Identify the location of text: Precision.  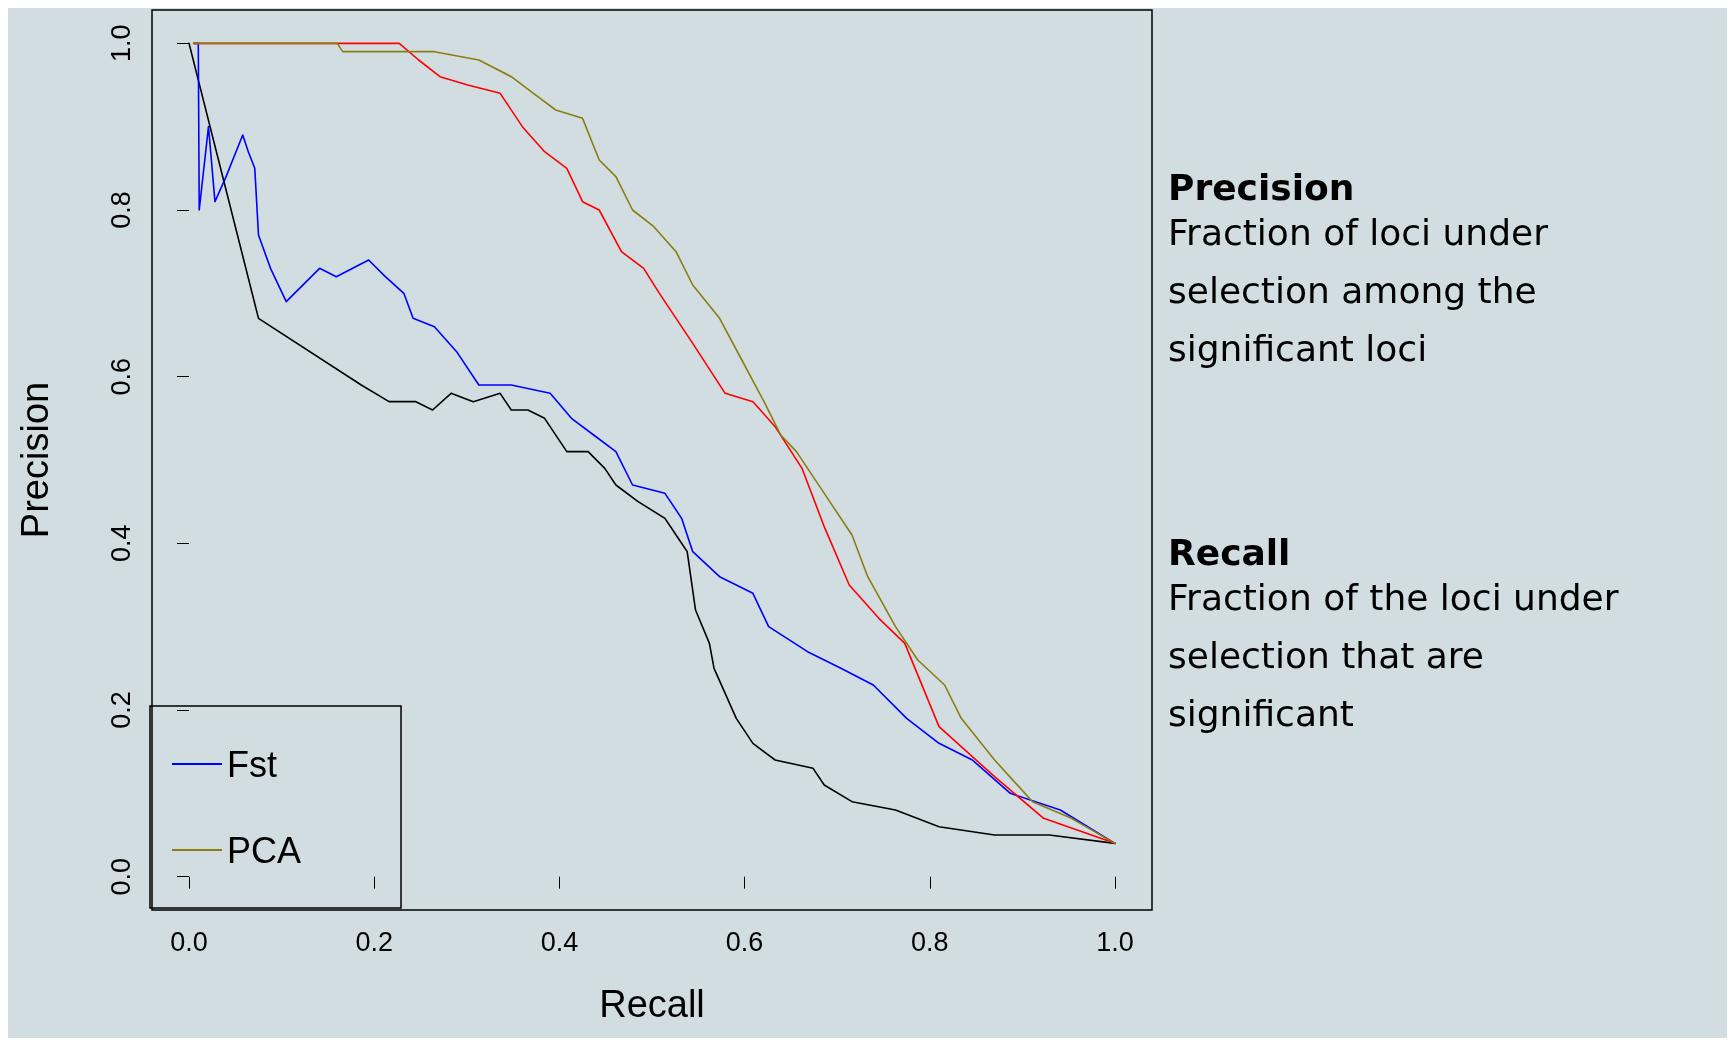
(35, 460).